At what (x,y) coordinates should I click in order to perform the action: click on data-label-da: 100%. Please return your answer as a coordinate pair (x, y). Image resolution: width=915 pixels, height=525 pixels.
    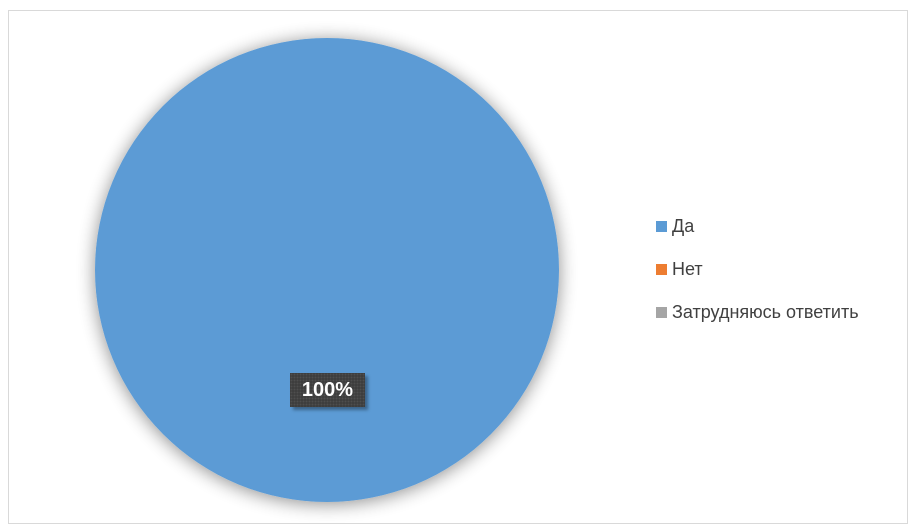
    Looking at the image, I should click on (327, 390).